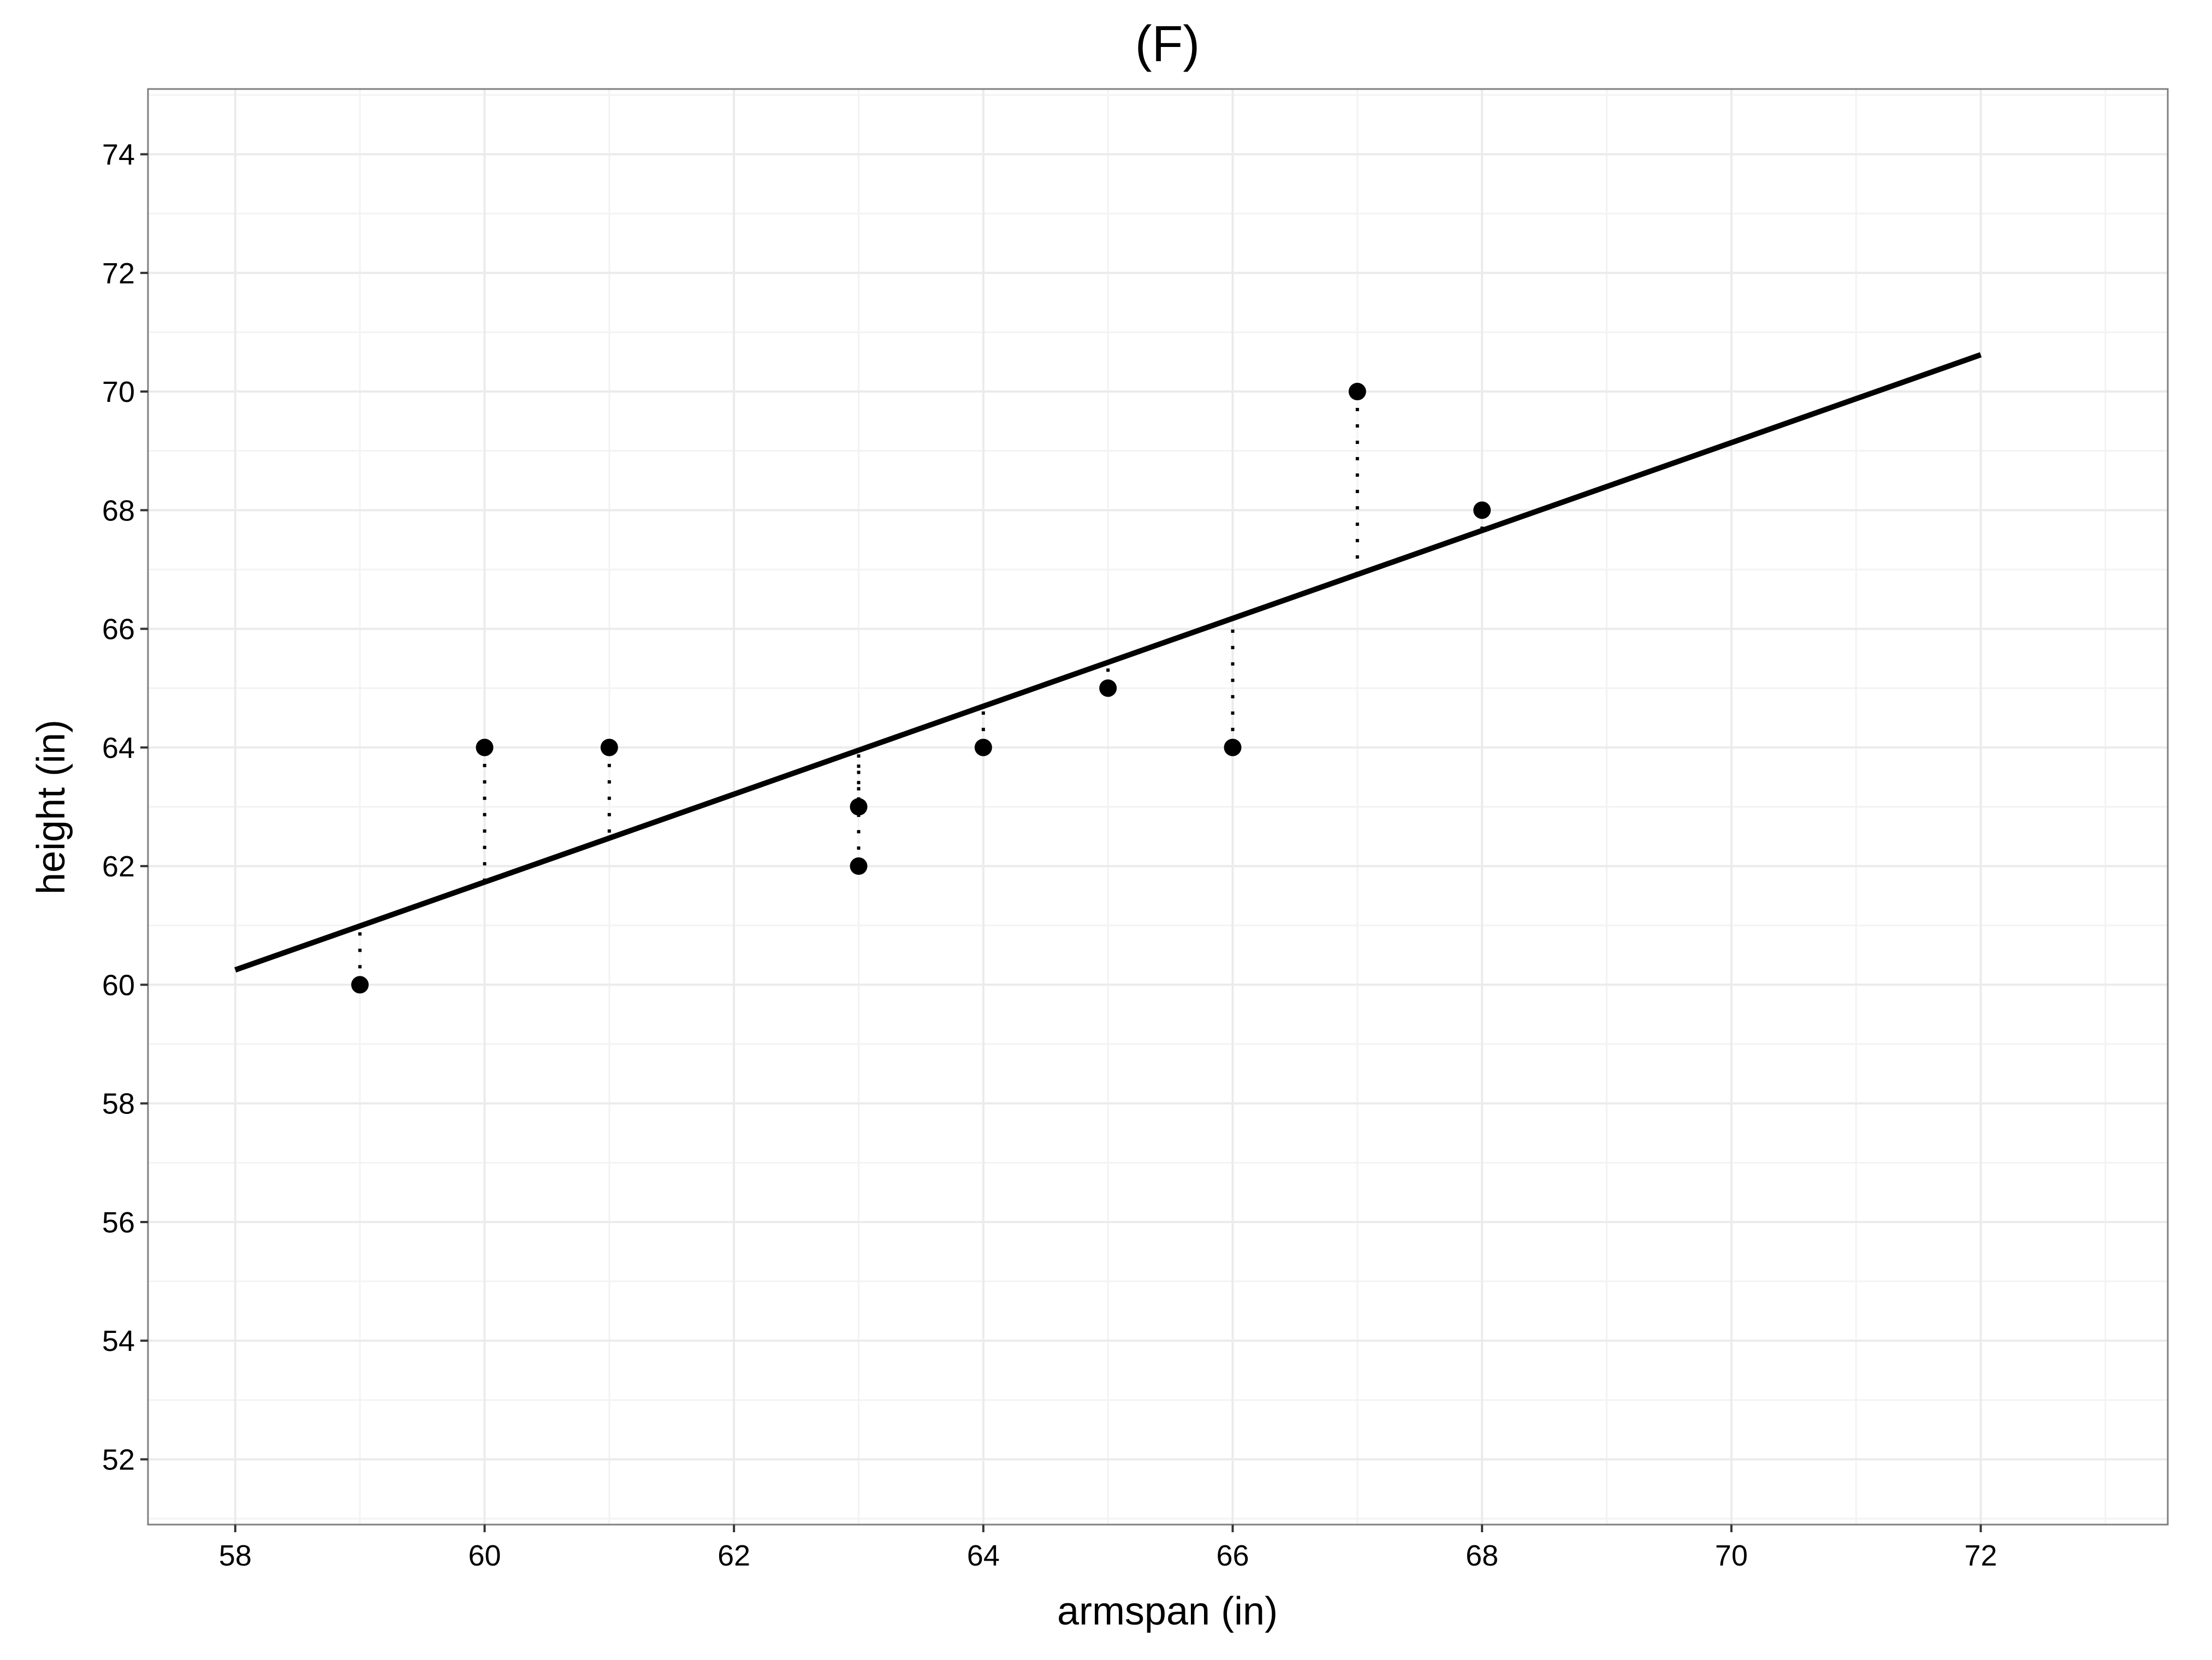 The width and height of the screenshot is (2212, 1660). What do you see at coordinates (118, 510) in the screenshot?
I see `y-tick-label: 68` at bounding box center [118, 510].